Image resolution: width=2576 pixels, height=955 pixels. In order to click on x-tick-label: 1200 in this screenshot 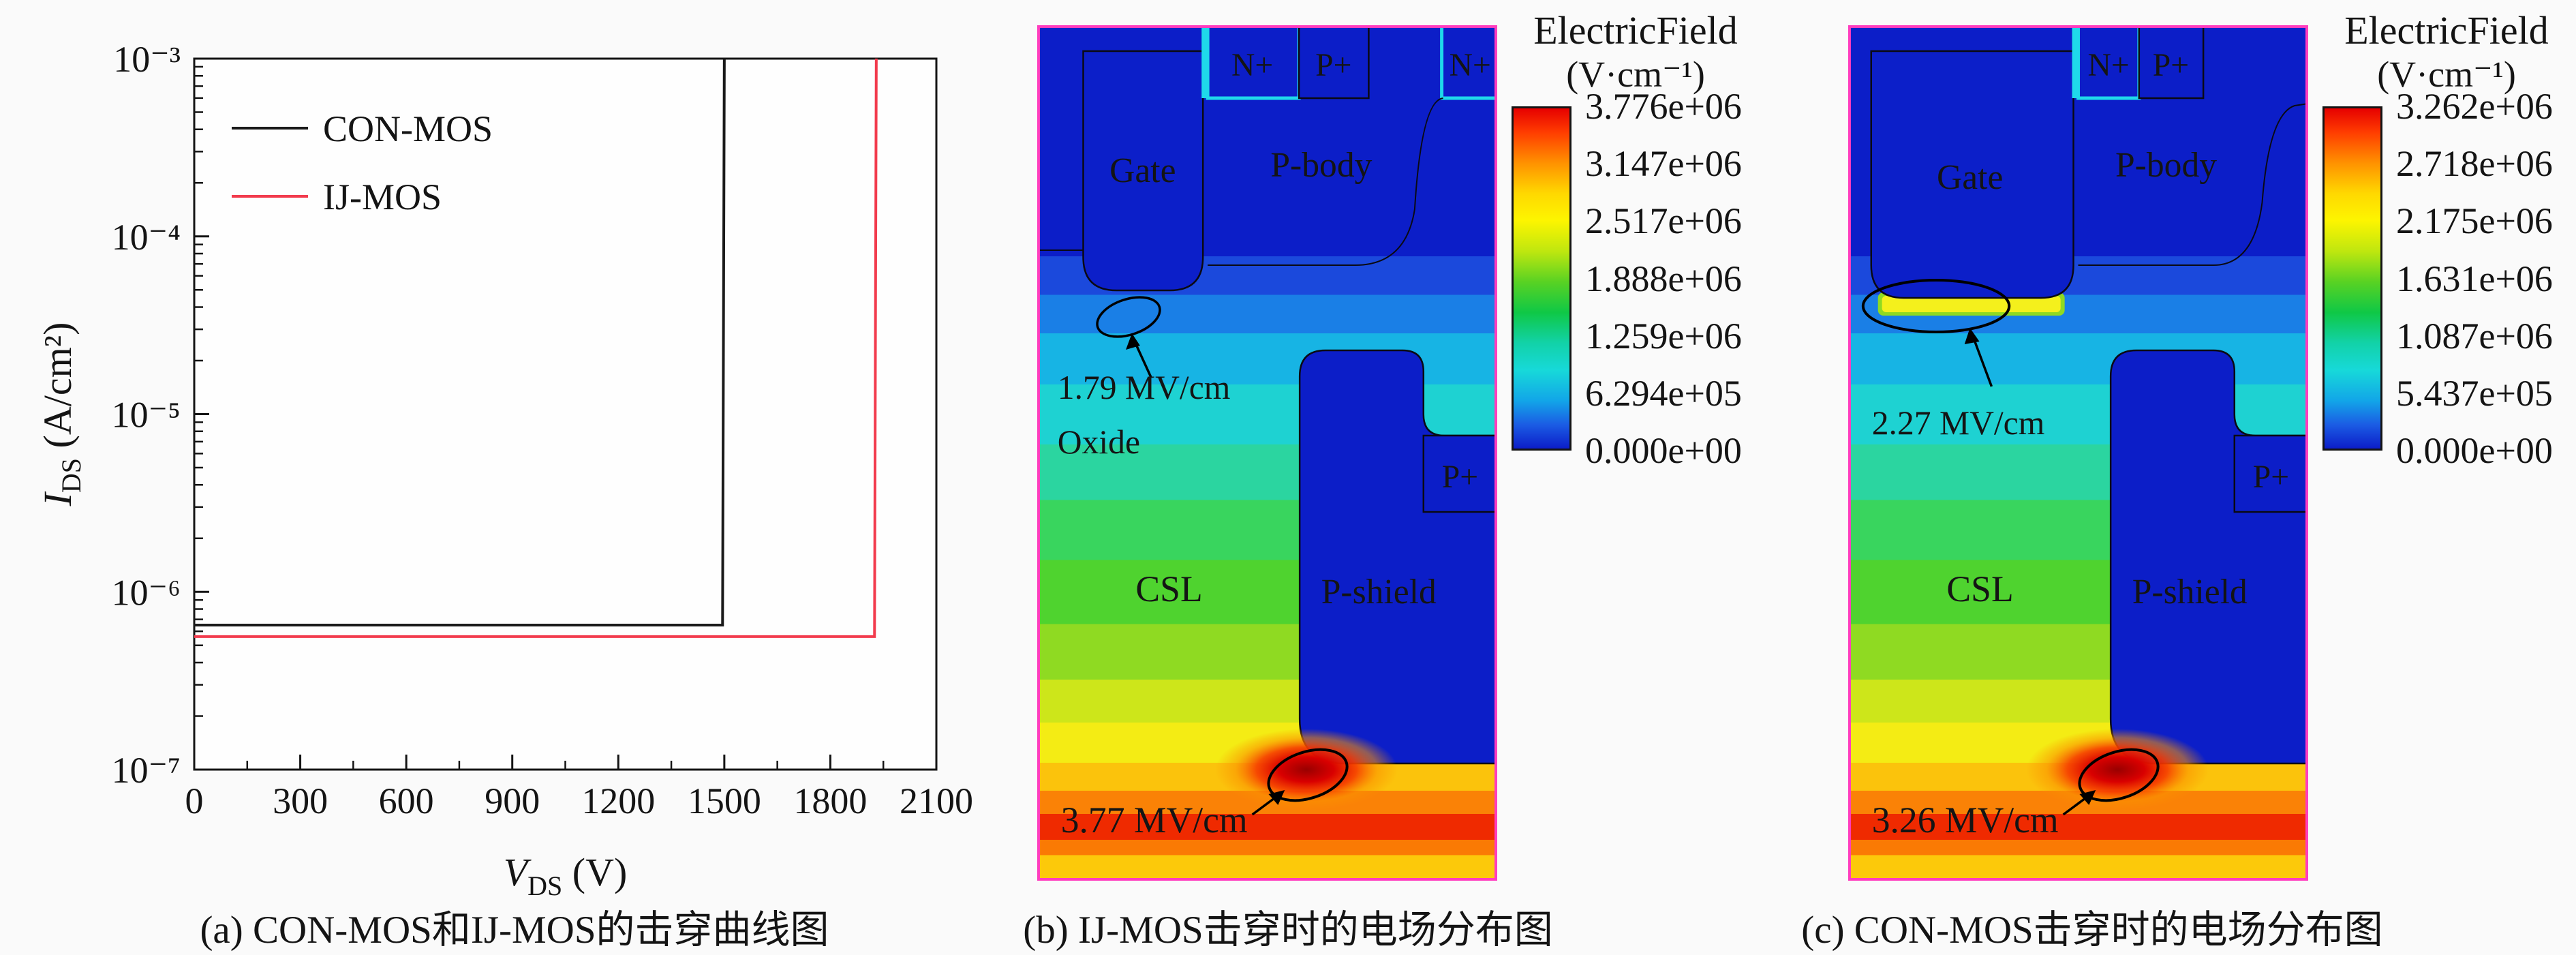, I will do `click(618, 801)`.